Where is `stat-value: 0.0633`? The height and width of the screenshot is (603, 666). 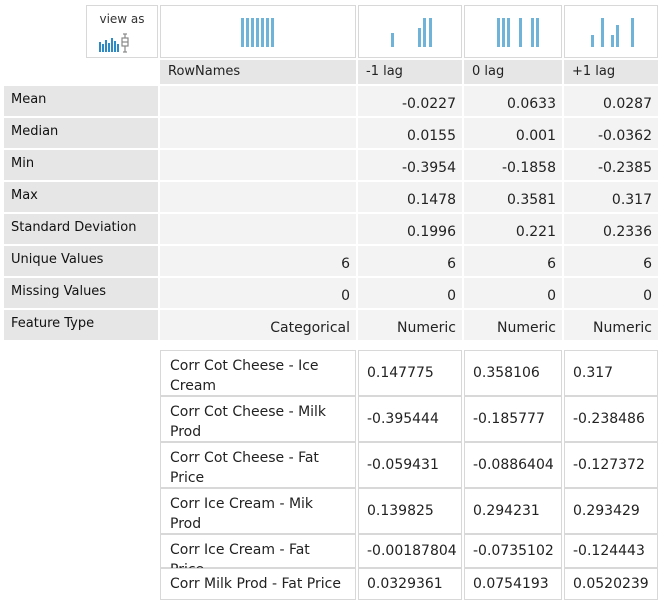 stat-value: 0.0633 is located at coordinates (513, 101).